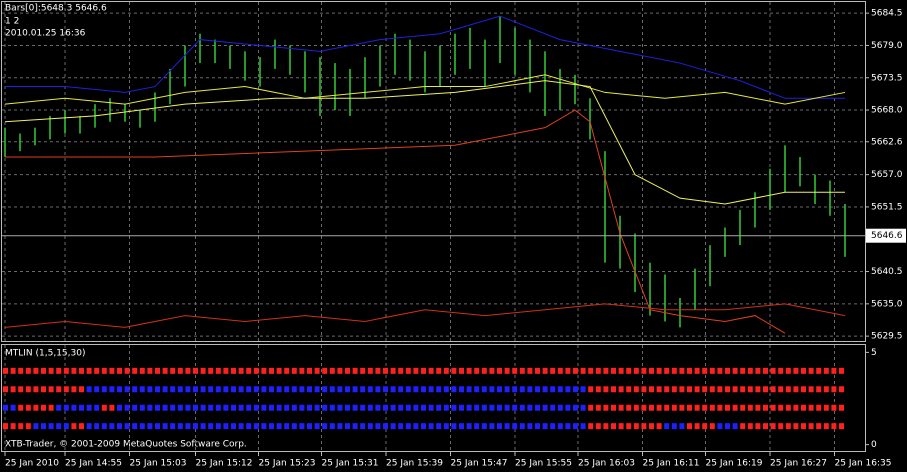 The width and height of the screenshot is (907, 472). What do you see at coordinates (887, 46) in the screenshot?
I see `y-tick-label: 5679.0` at bounding box center [887, 46].